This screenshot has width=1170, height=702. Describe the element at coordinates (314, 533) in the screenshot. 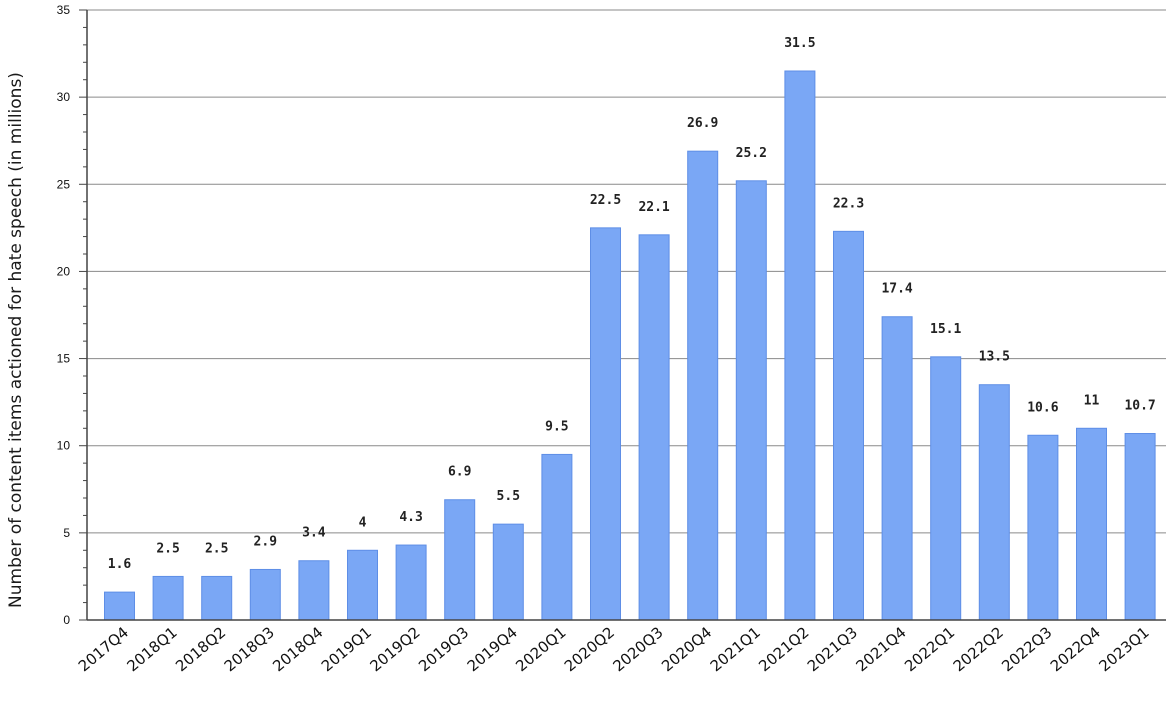

I see `data-label: 3.4` at that location.